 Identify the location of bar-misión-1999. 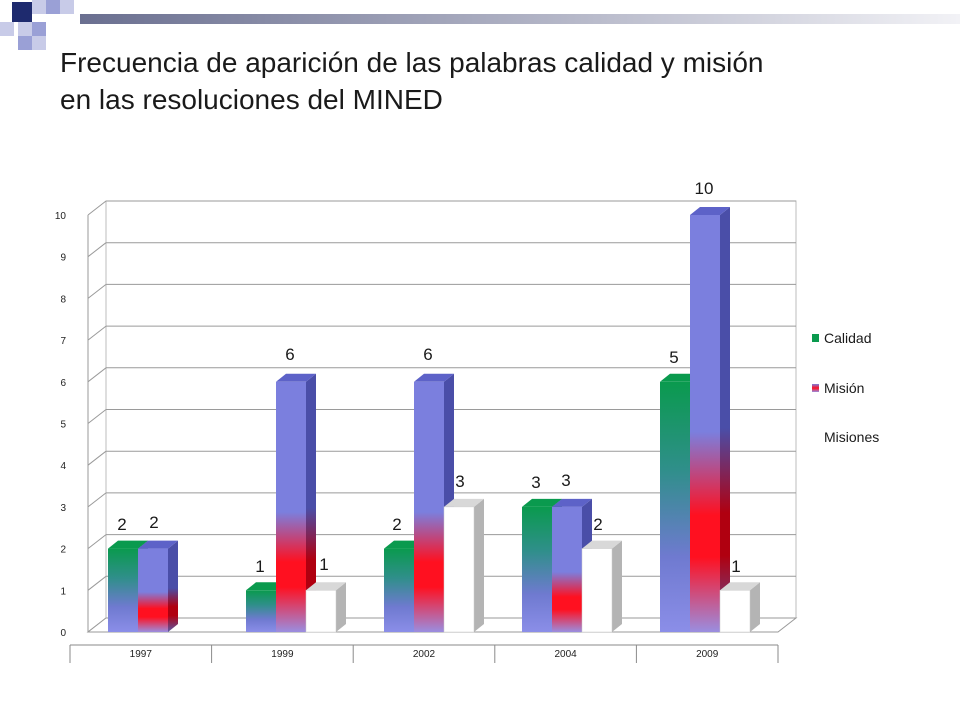
(296, 502).